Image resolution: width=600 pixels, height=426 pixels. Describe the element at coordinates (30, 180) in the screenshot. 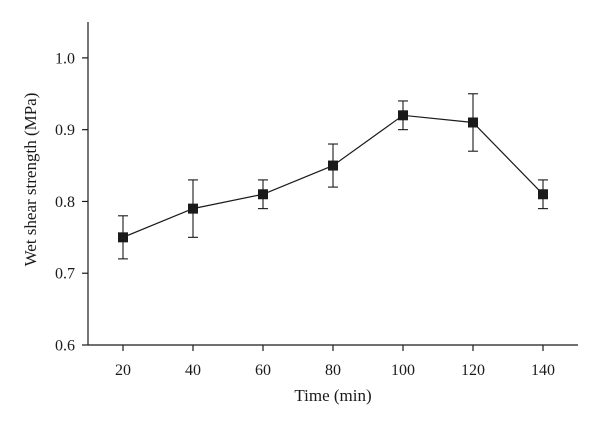

I see `y-axis-title: Wet shear strength (MPa)` at that location.